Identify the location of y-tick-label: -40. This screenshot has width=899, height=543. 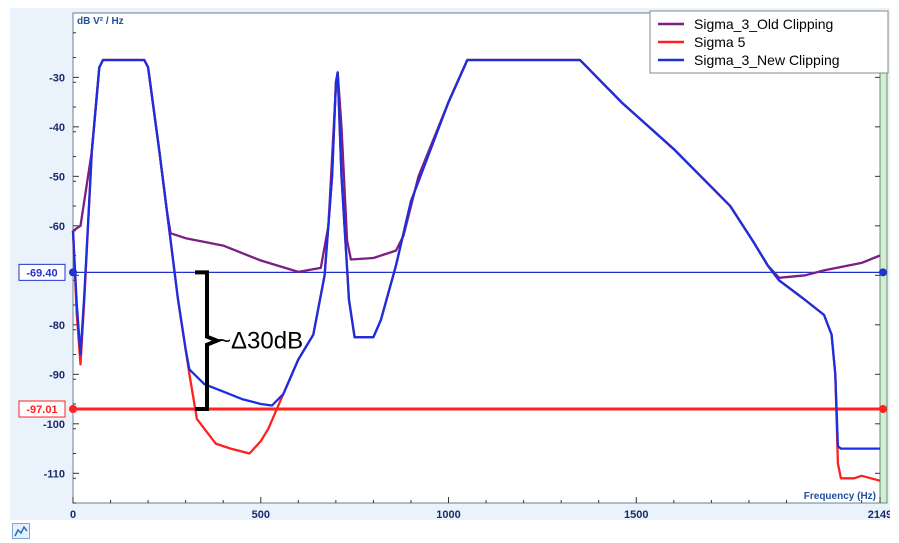
(57, 128).